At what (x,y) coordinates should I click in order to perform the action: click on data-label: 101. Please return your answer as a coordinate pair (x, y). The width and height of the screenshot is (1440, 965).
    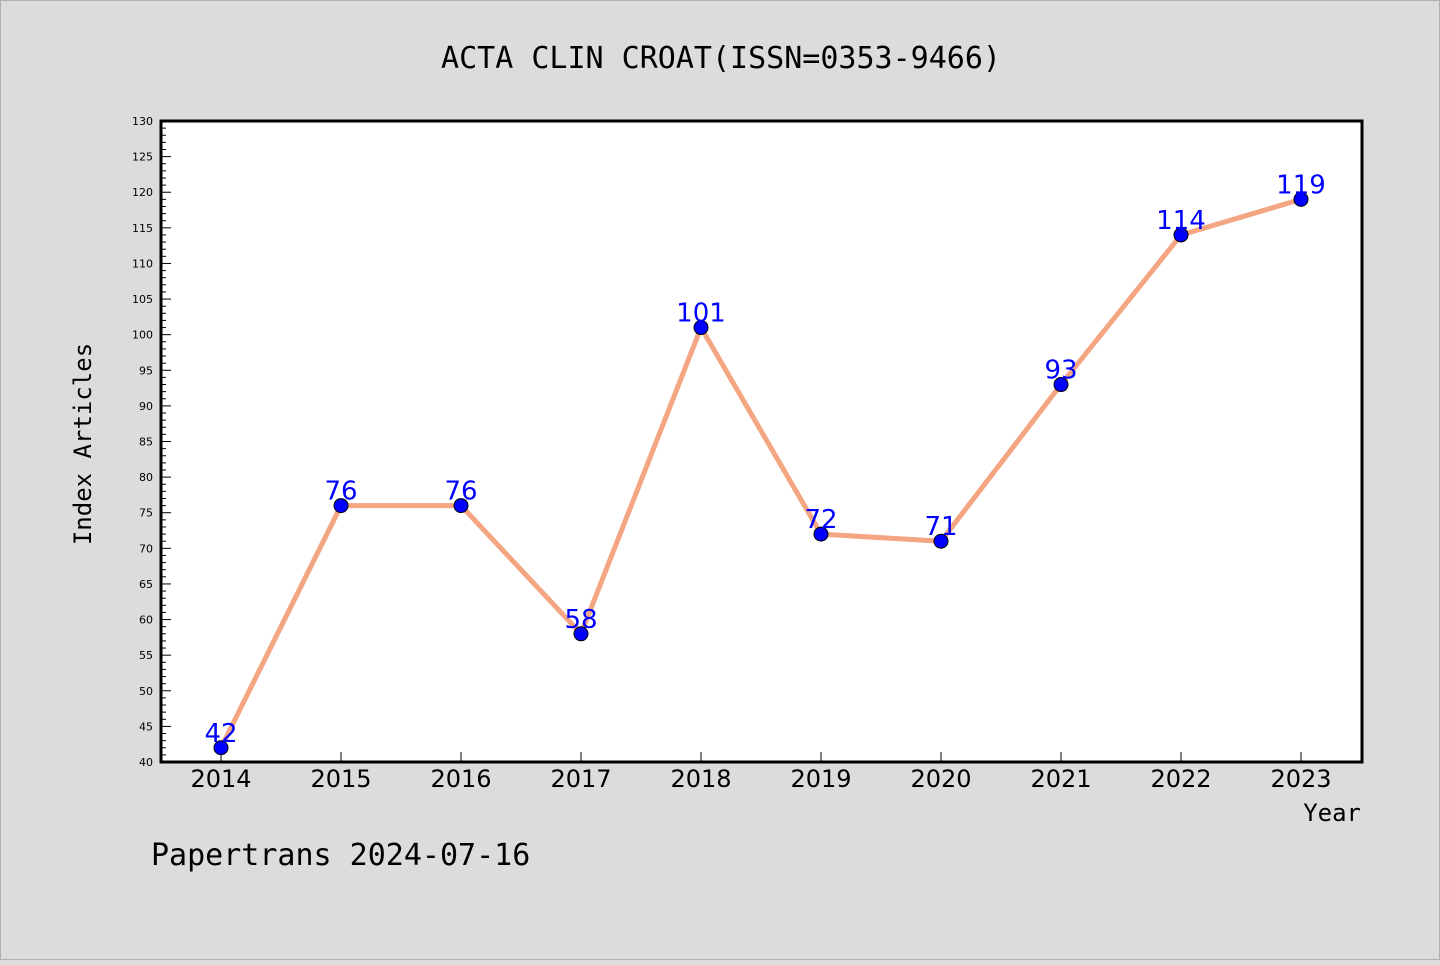
    Looking at the image, I should click on (701, 314).